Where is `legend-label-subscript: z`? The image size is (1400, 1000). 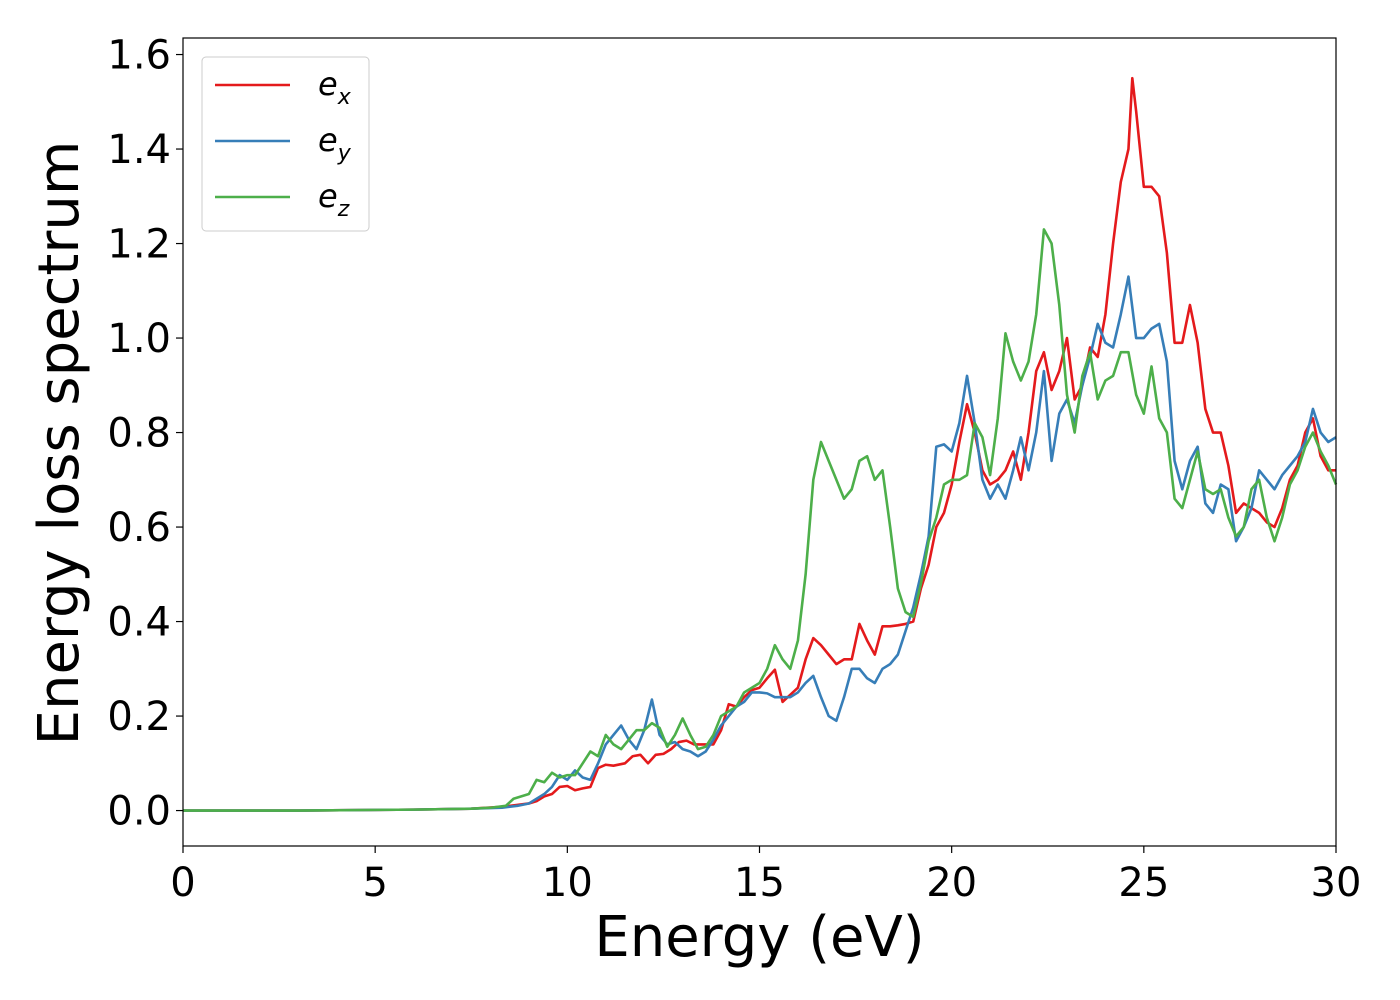 legend-label-subscript: z is located at coordinates (343, 209).